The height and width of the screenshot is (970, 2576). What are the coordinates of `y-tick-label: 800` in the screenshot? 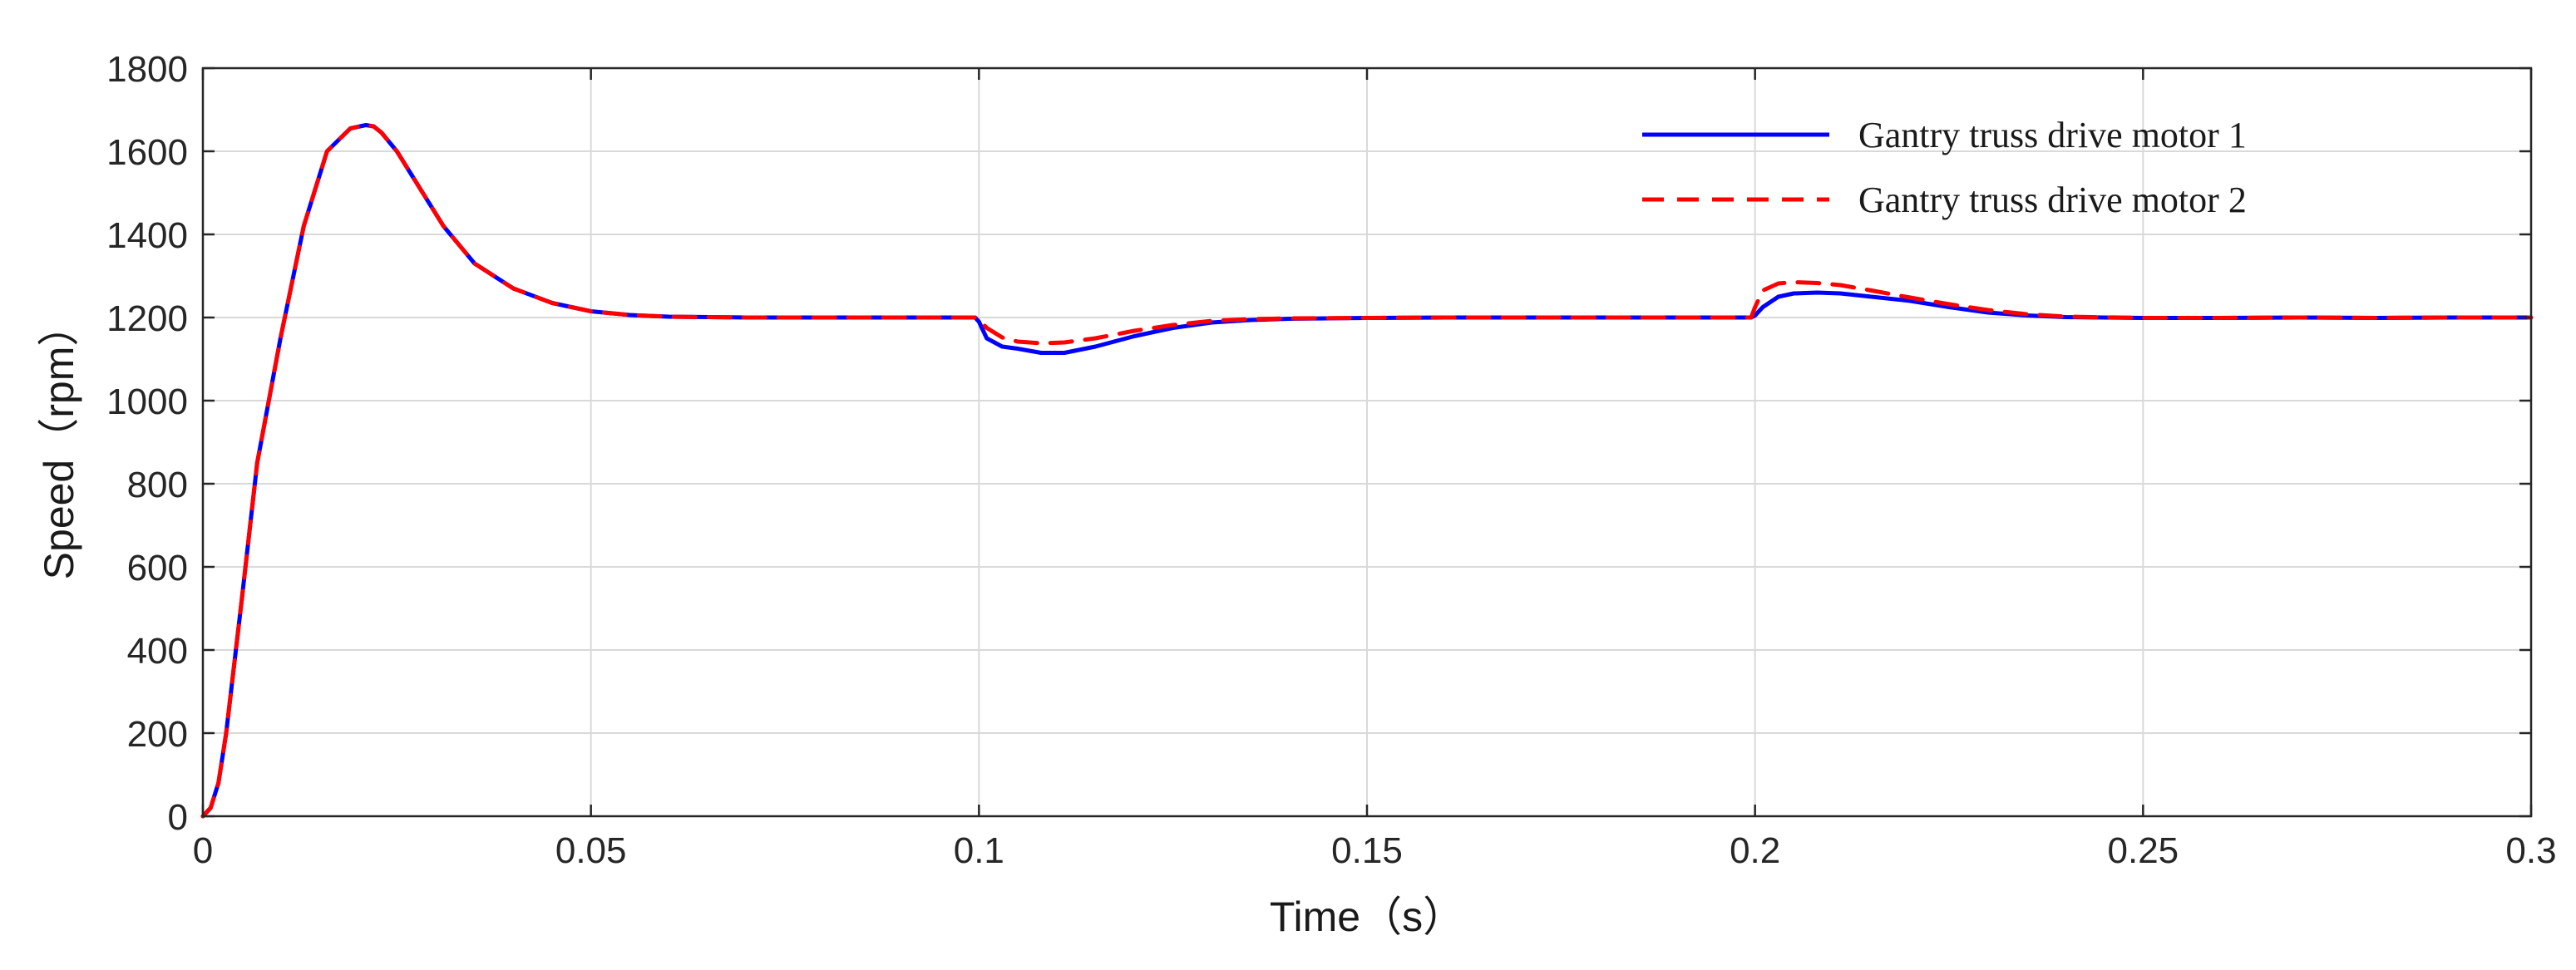 It's located at (157, 485).